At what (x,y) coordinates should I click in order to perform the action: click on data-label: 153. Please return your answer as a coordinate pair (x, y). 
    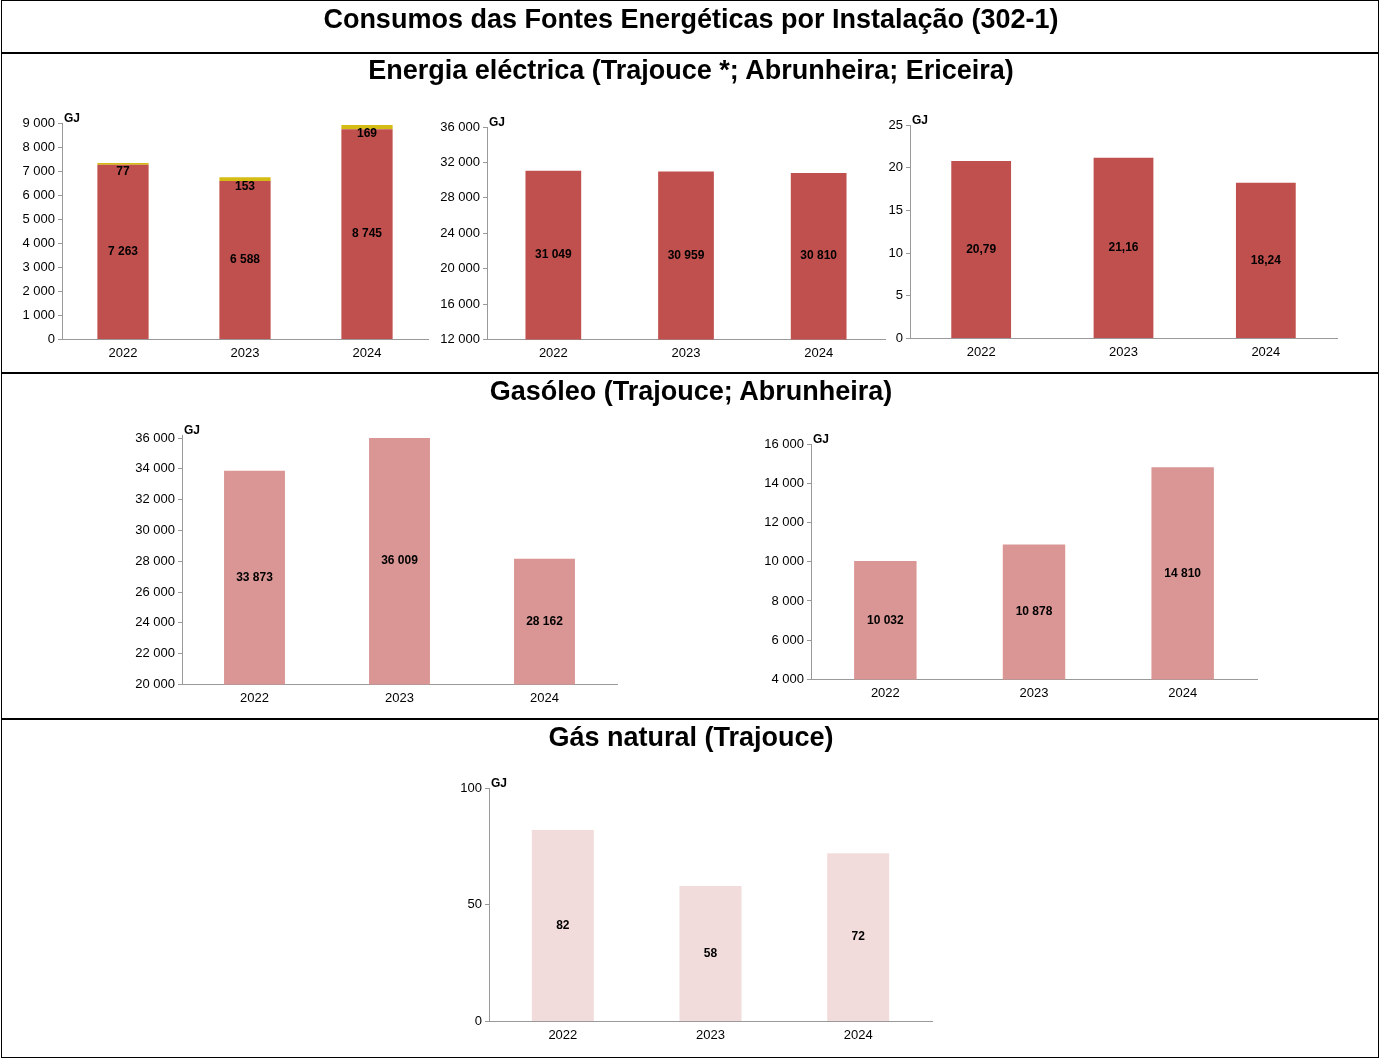
    Looking at the image, I should click on (245, 185).